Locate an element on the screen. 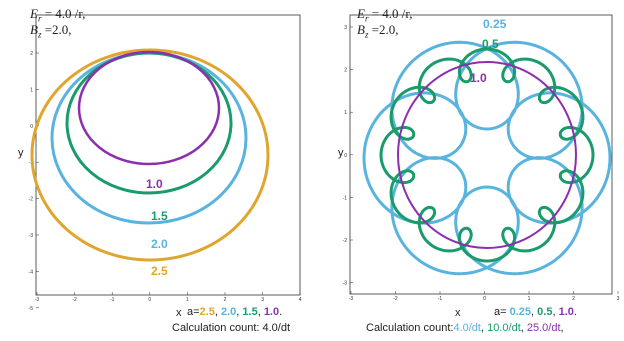 The width and height of the screenshot is (624, 341). right-xtick-label: 1 is located at coordinates (529, 299).